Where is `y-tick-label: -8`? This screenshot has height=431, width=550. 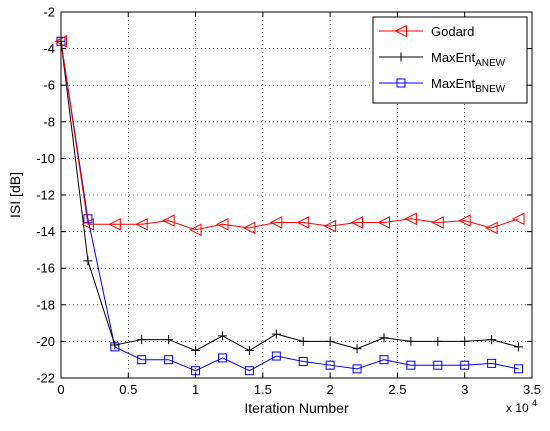 y-tick-label: -8 is located at coordinates (49, 121).